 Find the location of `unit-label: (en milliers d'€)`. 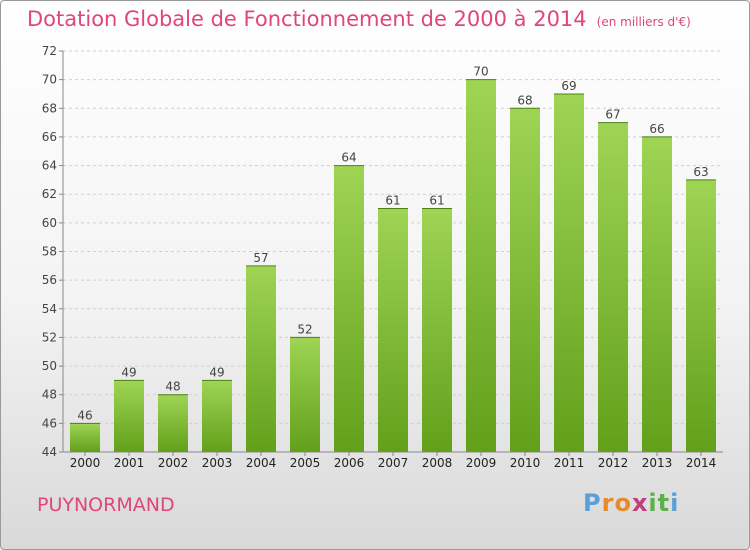

unit-label: (en milliers d'€) is located at coordinates (643, 22).